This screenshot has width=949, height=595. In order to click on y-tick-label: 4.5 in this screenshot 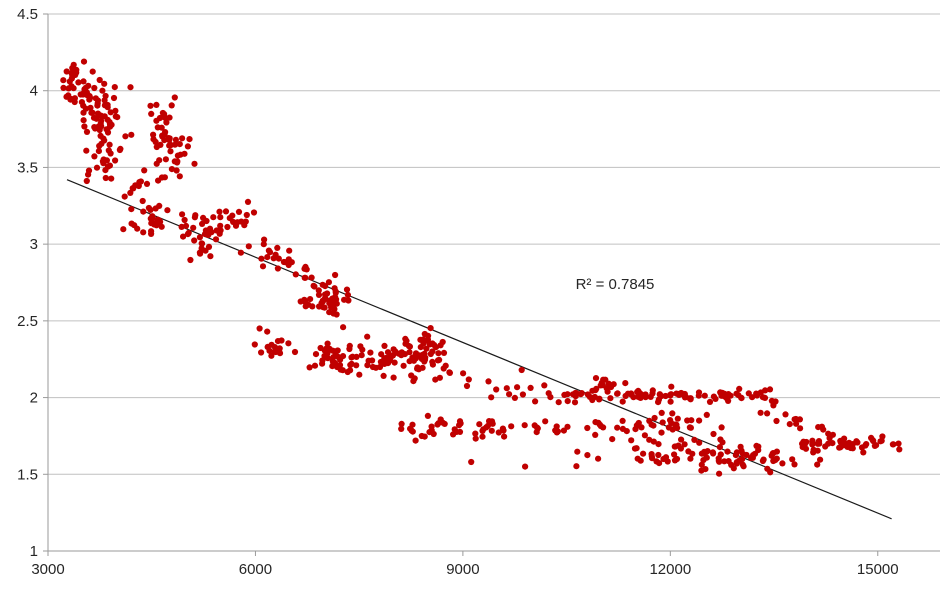, I will do `click(27, 14)`.